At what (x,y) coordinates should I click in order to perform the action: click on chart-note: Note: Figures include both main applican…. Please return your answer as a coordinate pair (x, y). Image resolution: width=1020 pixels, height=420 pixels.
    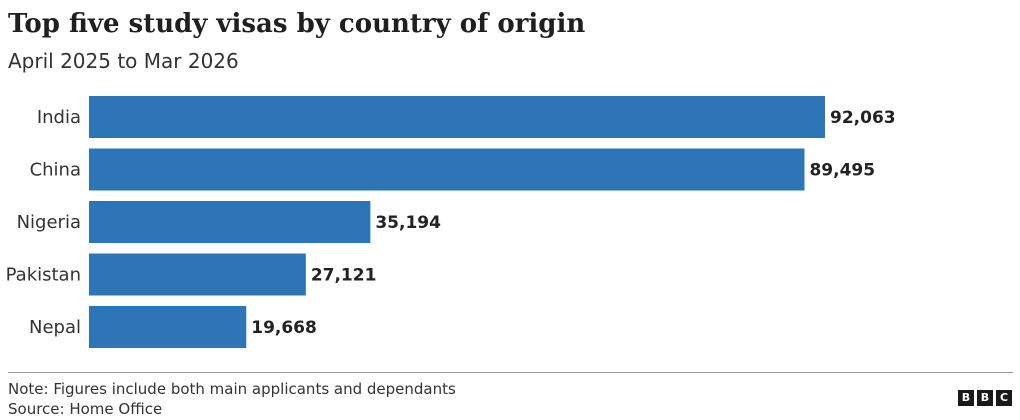
    Looking at the image, I should click on (232, 389).